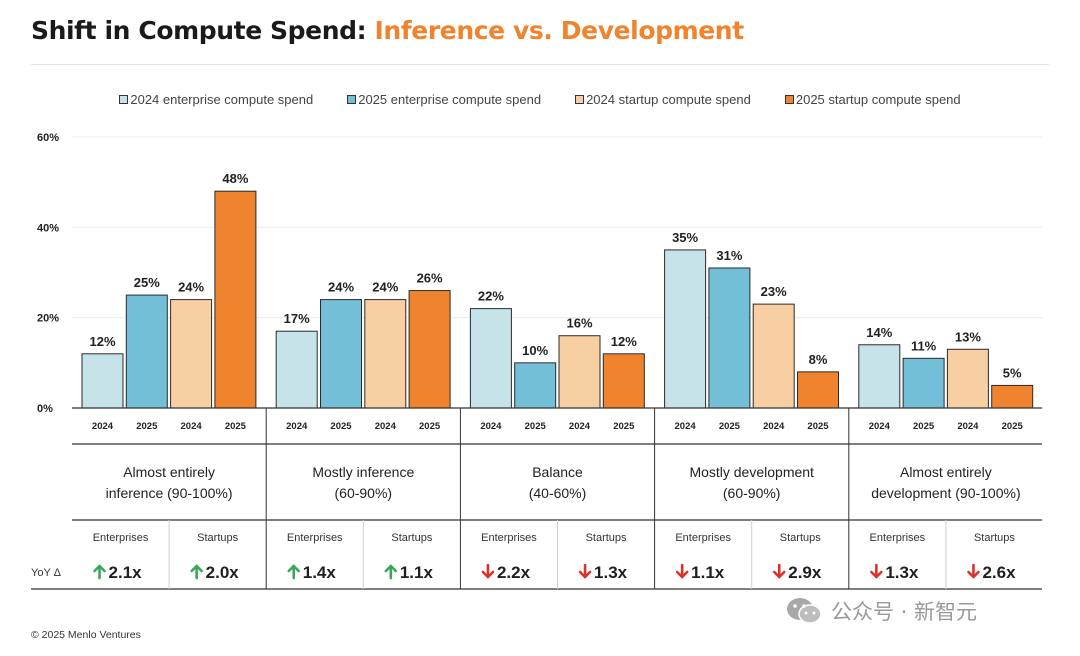 The height and width of the screenshot is (656, 1080). I want to click on group-label-line1: Mostly development, so click(751, 472).